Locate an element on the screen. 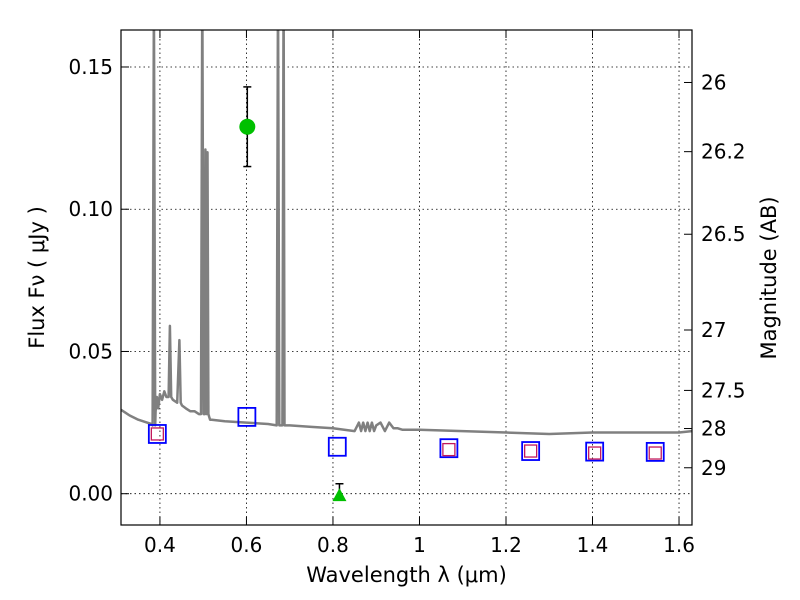  x-tick-label: 1.4 is located at coordinates (593, 545).